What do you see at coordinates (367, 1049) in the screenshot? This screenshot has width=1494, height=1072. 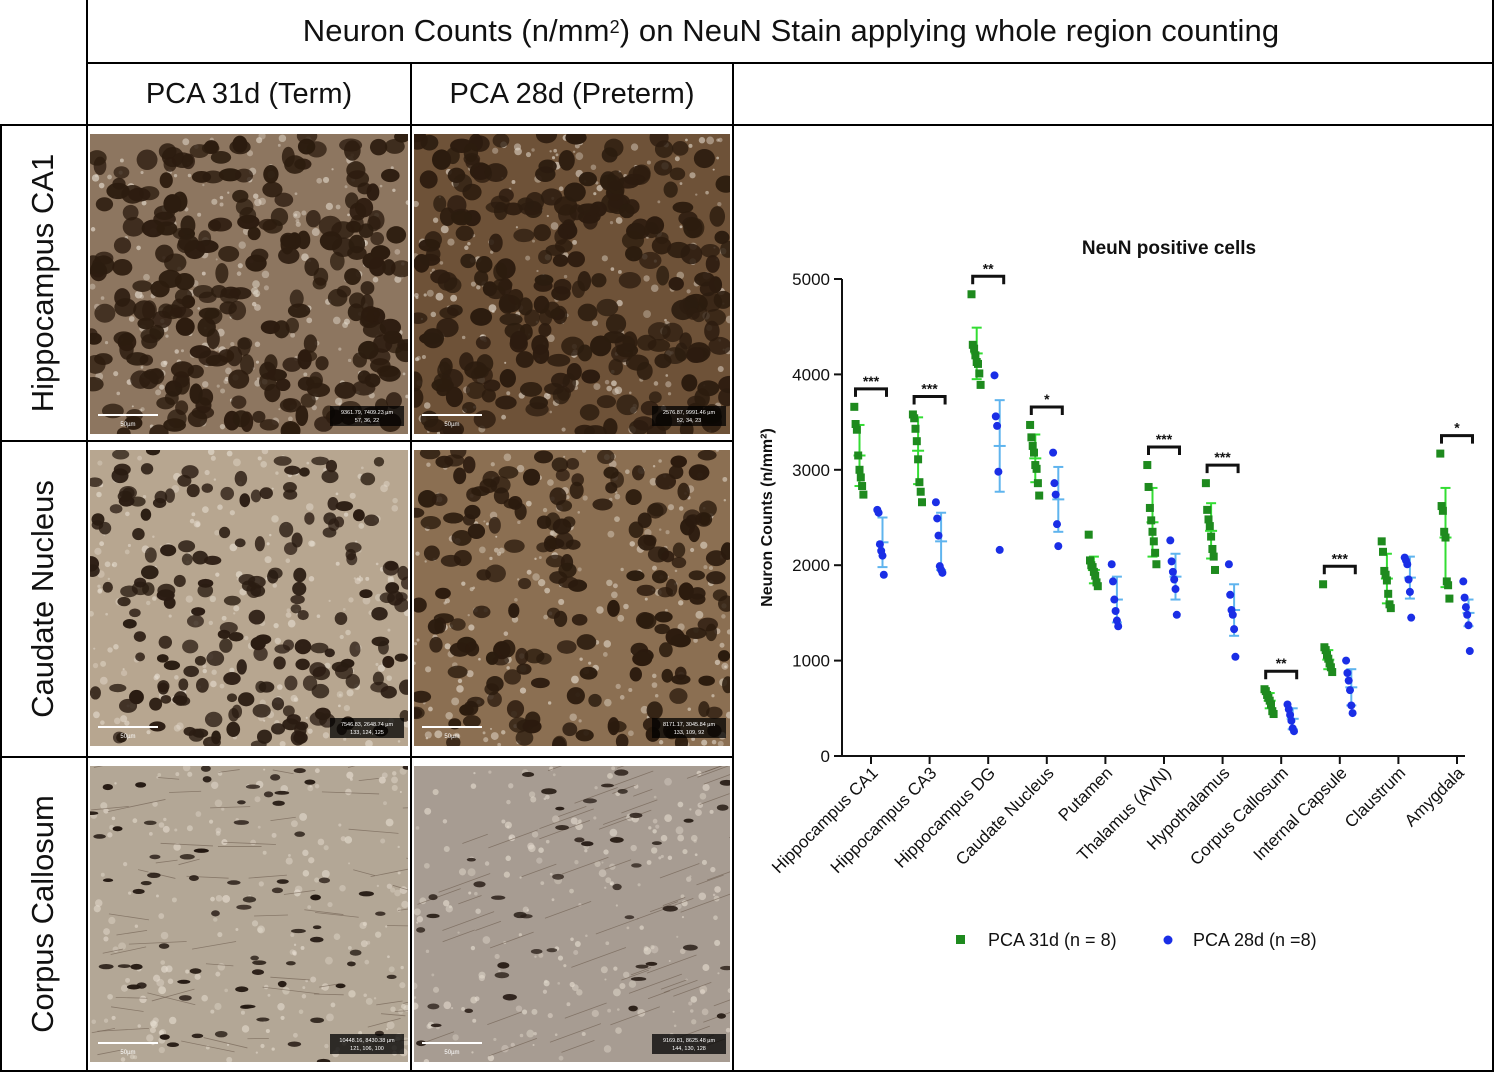 I see `info-stamp-rgb: 121, 106, 100` at bounding box center [367, 1049].